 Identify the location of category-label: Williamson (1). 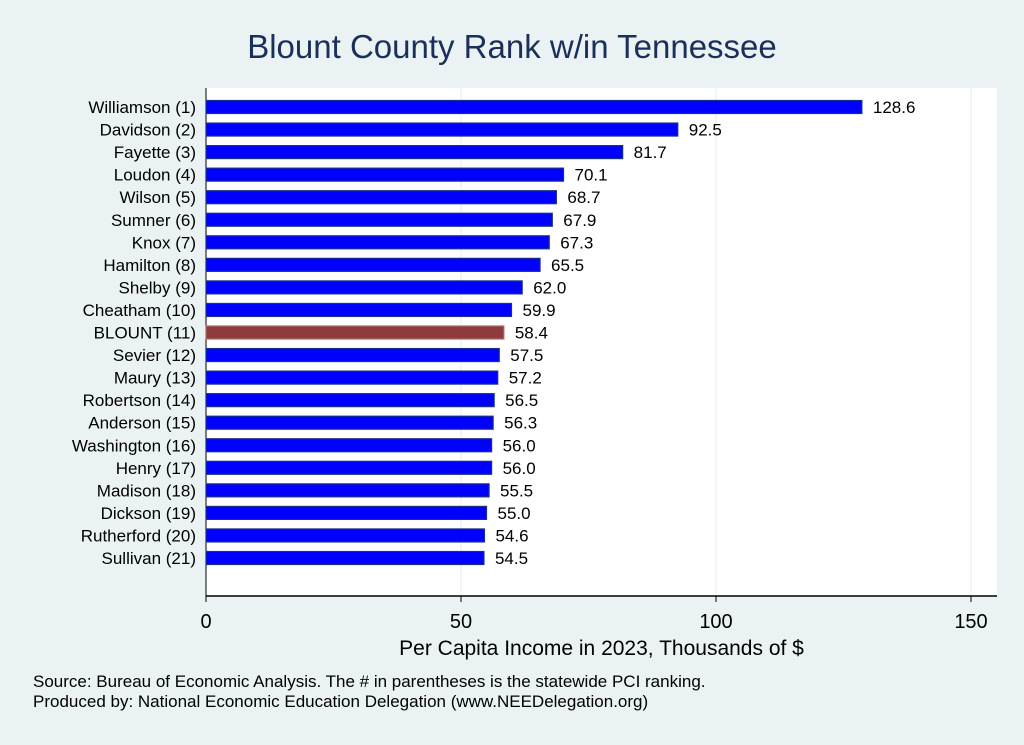
(142, 107).